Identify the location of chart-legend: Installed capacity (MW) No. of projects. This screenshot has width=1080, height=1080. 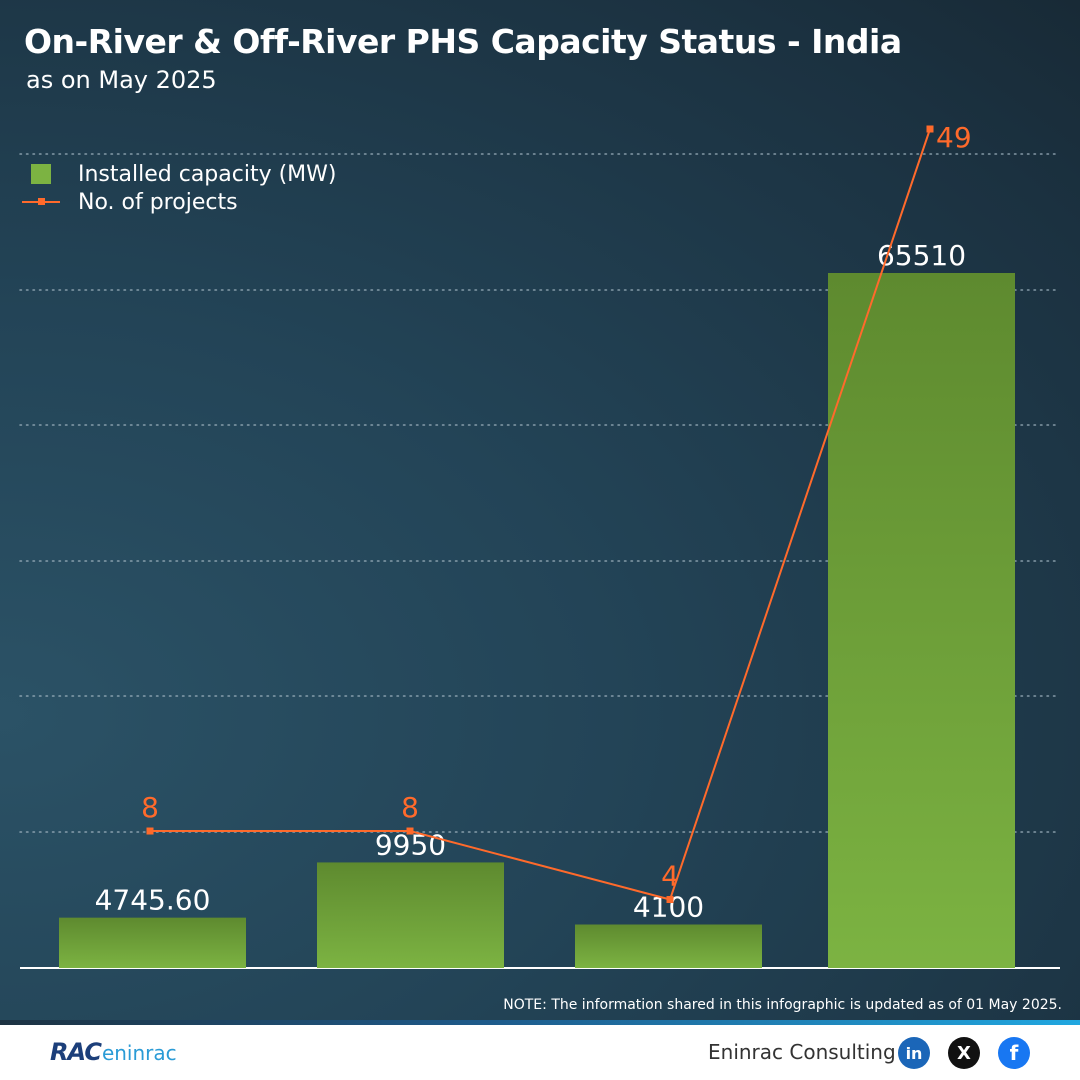
(179, 188).